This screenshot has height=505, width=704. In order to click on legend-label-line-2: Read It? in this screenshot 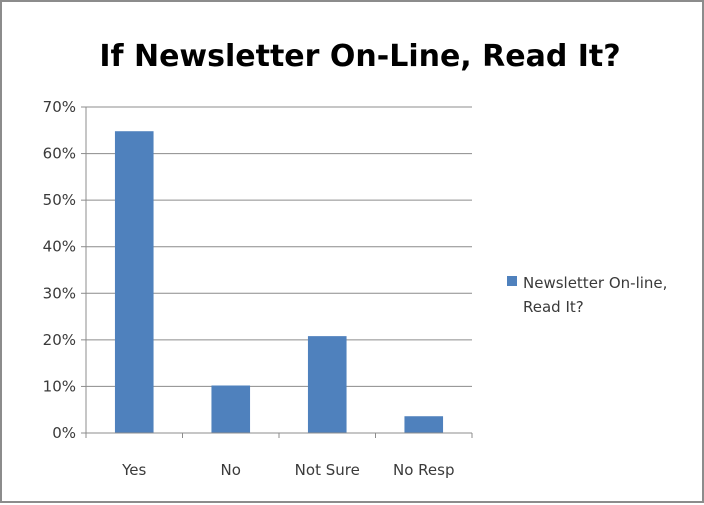, I will do `click(553, 307)`.